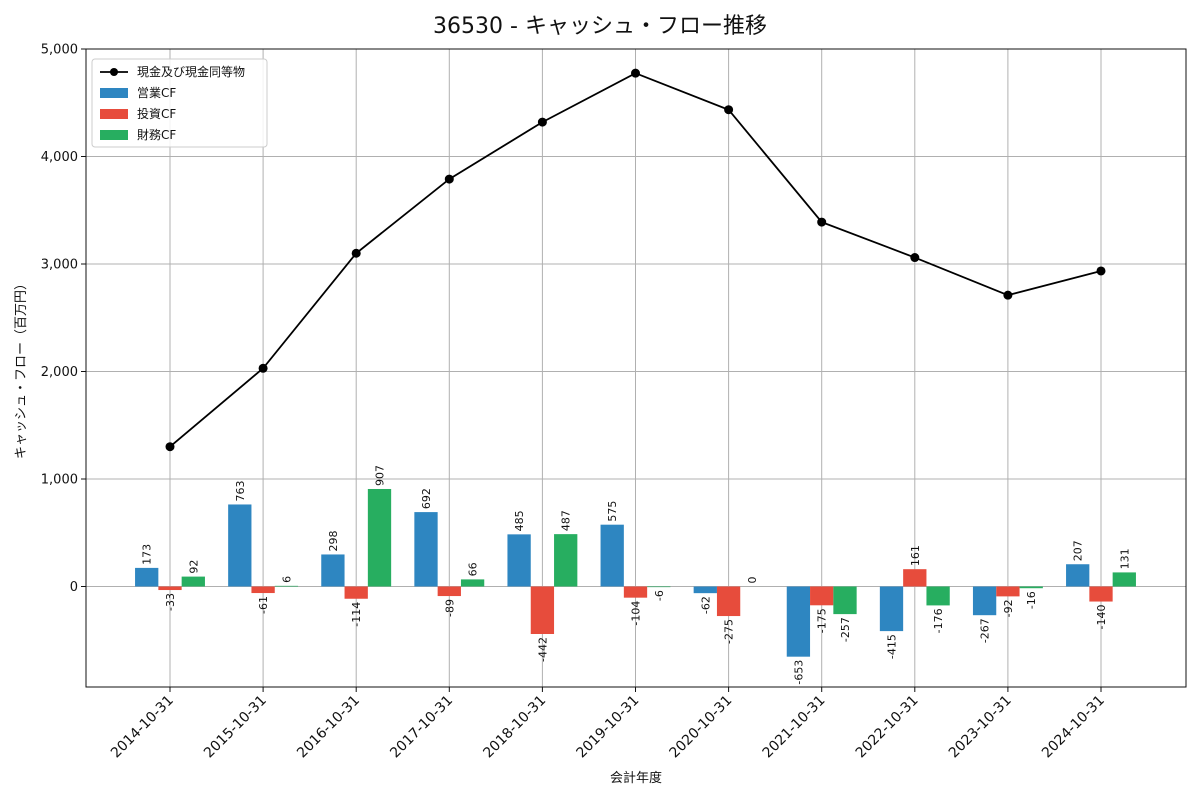  Describe the element at coordinates (74, 587) in the screenshot. I see `y-tick-label: 0` at that location.